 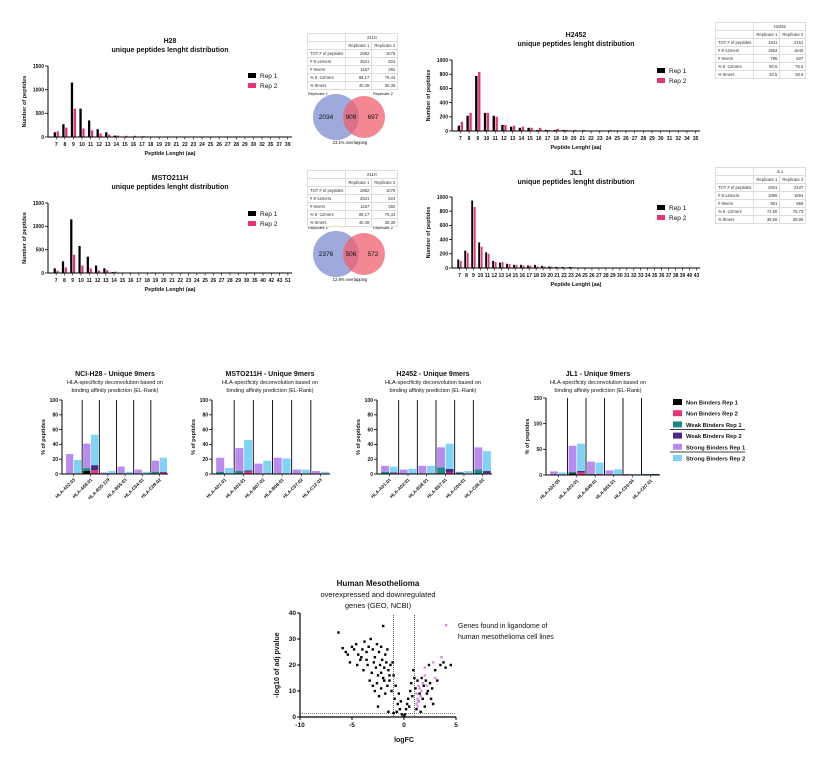 I want to click on table-cell: 88,17, so click(x=359, y=77).